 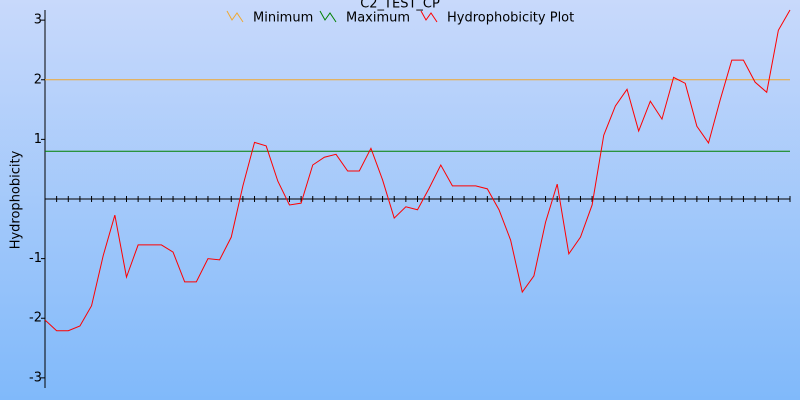 What do you see at coordinates (35, 377) in the screenshot?
I see `y-tick-label: -3` at bounding box center [35, 377].